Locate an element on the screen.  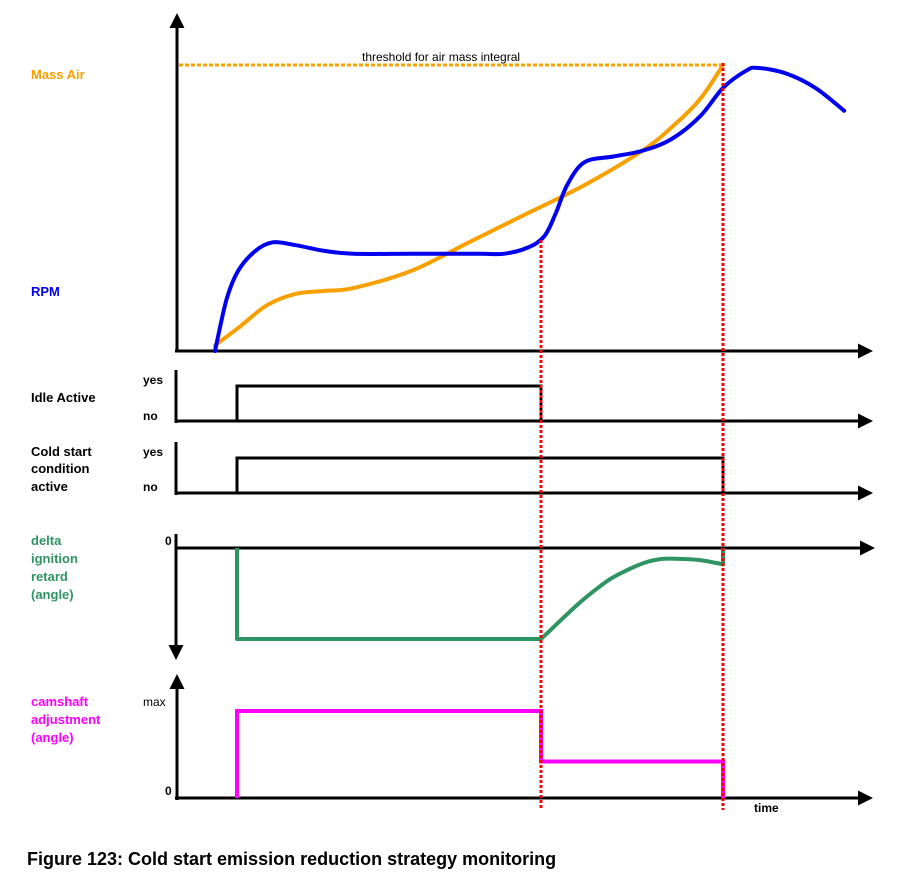
label-ignition-2: ignition is located at coordinates (54, 558).